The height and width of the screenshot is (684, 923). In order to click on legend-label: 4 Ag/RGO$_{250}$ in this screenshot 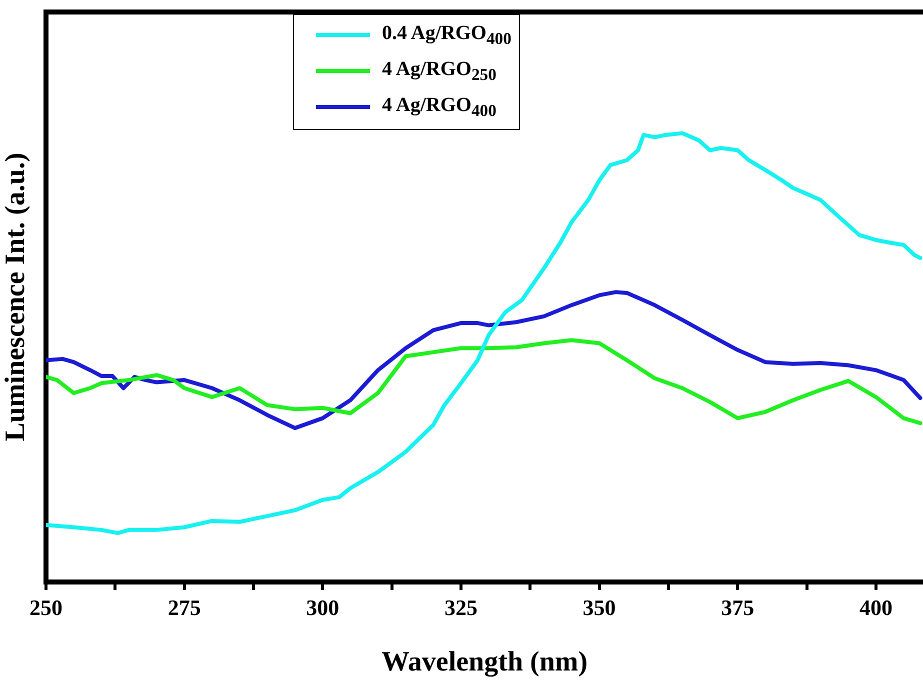, I will do `click(439, 71)`.